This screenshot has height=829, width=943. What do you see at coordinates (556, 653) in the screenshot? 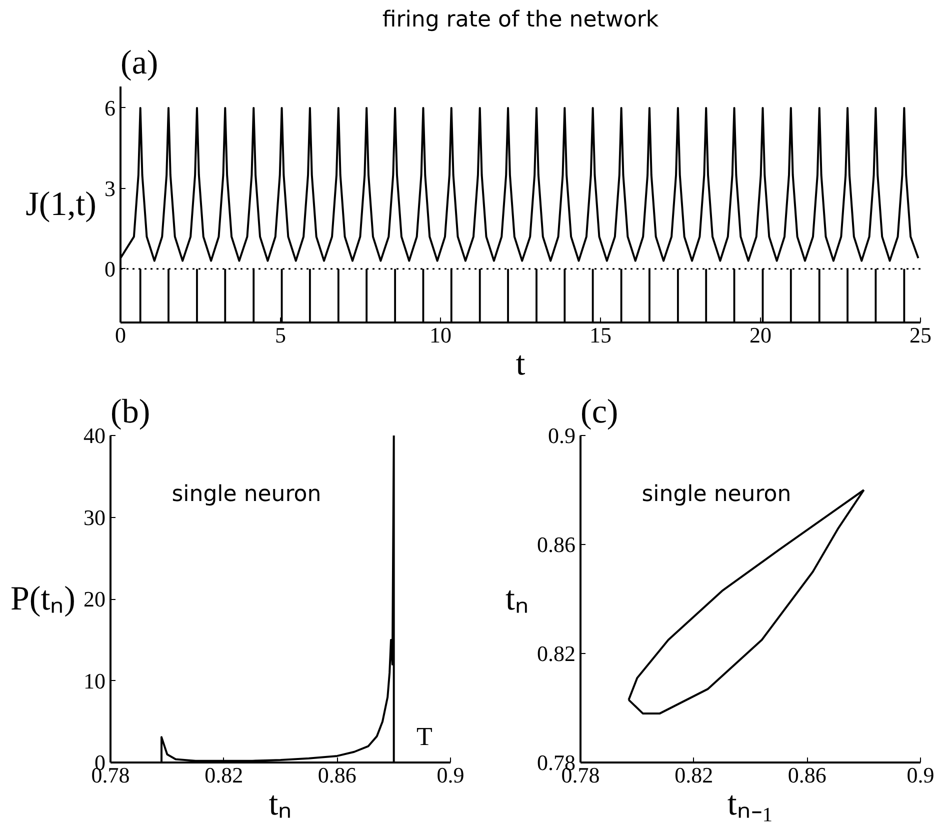
I see `y-tick-label: 0.82` at bounding box center [556, 653].